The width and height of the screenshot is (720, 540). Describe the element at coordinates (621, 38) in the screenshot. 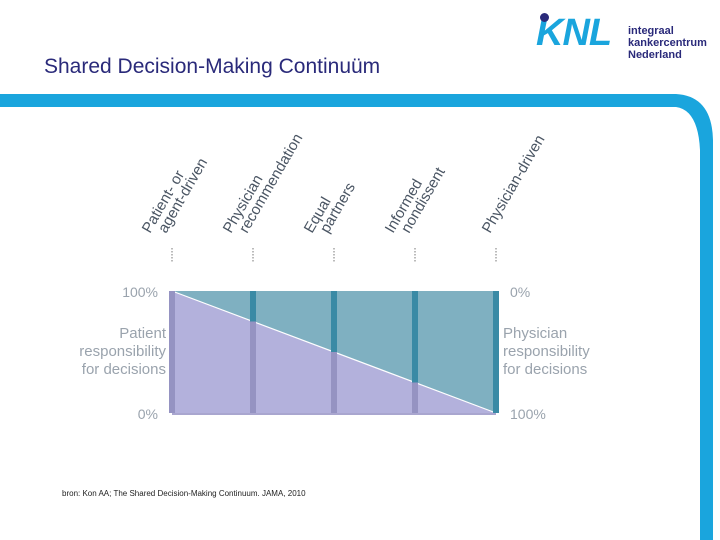

I see `knl-logo: KNL integraal kankercentrum Nederland` at that location.